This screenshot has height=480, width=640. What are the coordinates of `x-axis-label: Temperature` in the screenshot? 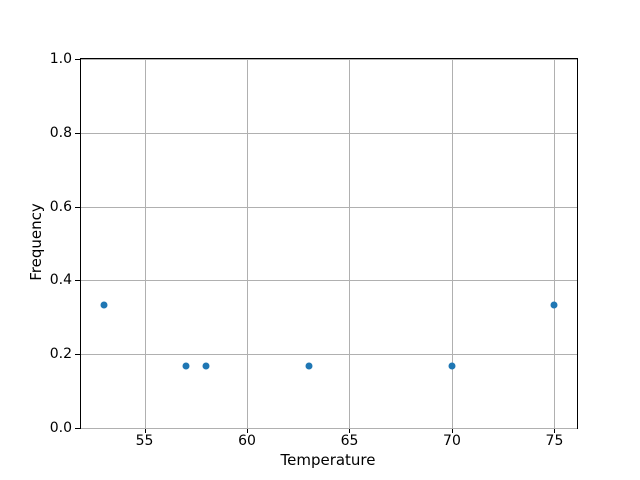 It's located at (328, 460).